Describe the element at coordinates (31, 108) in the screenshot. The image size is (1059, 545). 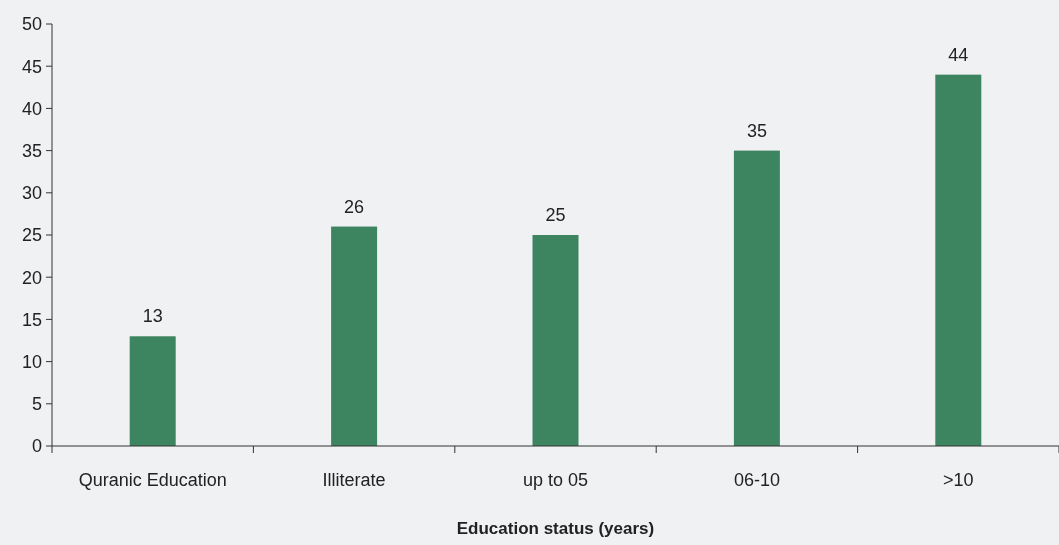
I see `y-tick-label: 40` at that location.